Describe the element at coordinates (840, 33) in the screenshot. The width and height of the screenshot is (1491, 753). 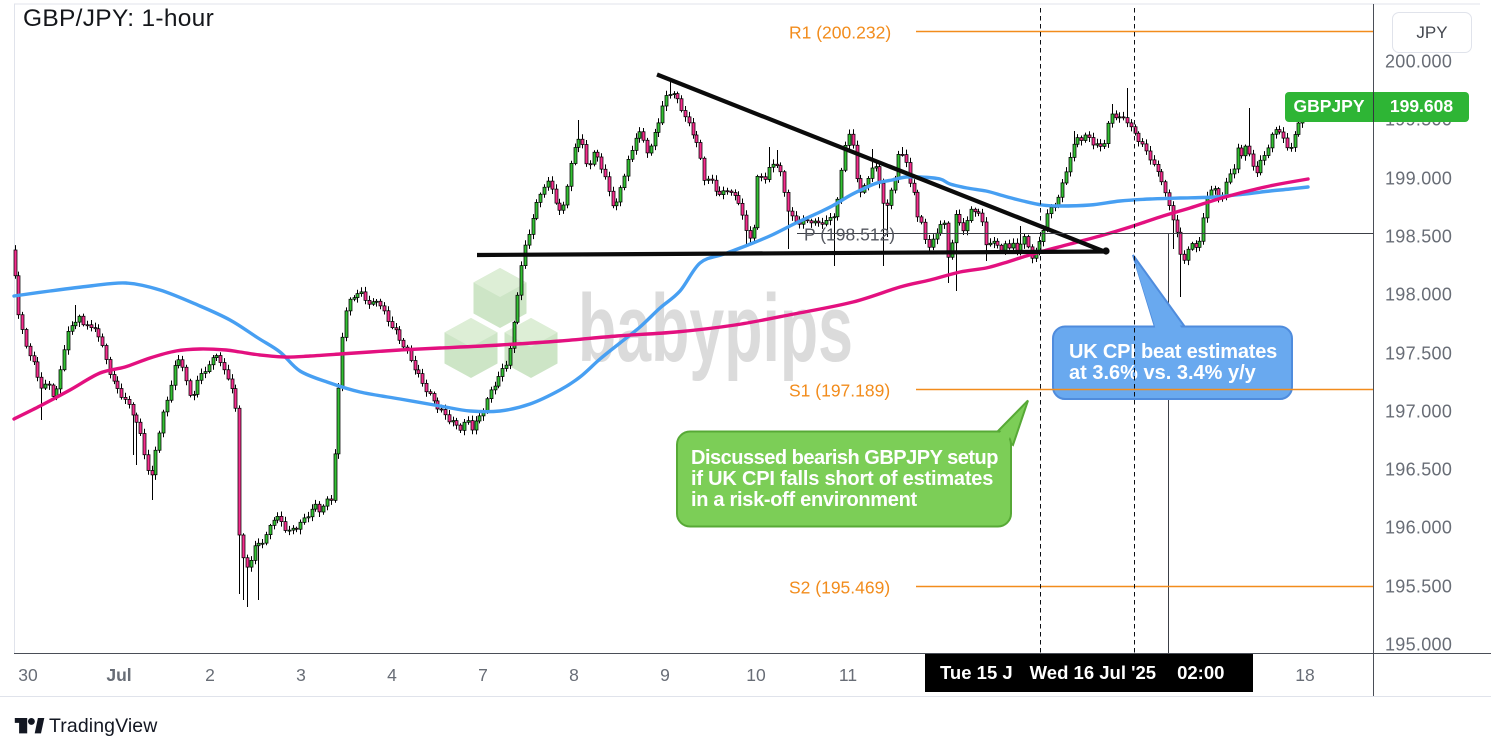
I see `svg-text: R1 (200.232)` at that location.